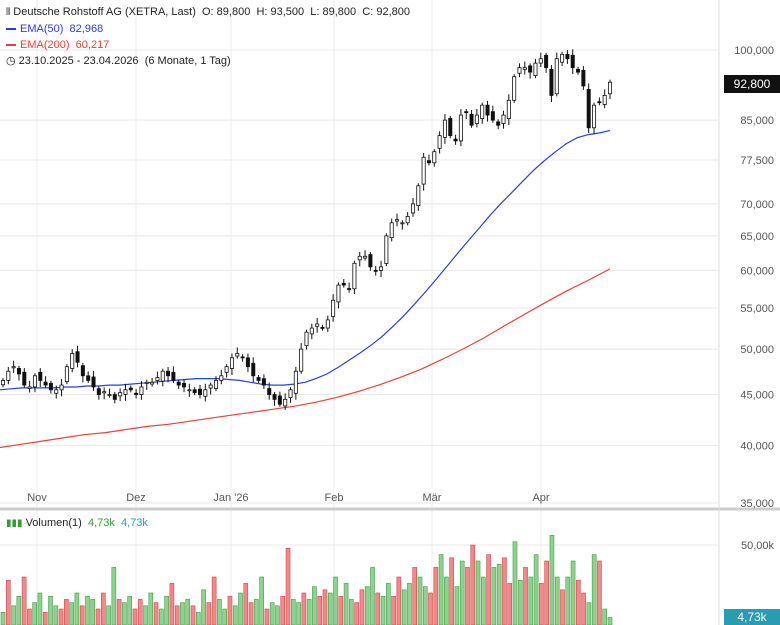 The height and width of the screenshot is (625, 780). What do you see at coordinates (104, 12) in the screenshot?
I see `chart-title: Deutsche Rohstoff AG (XETRA, Last)` at bounding box center [104, 12].